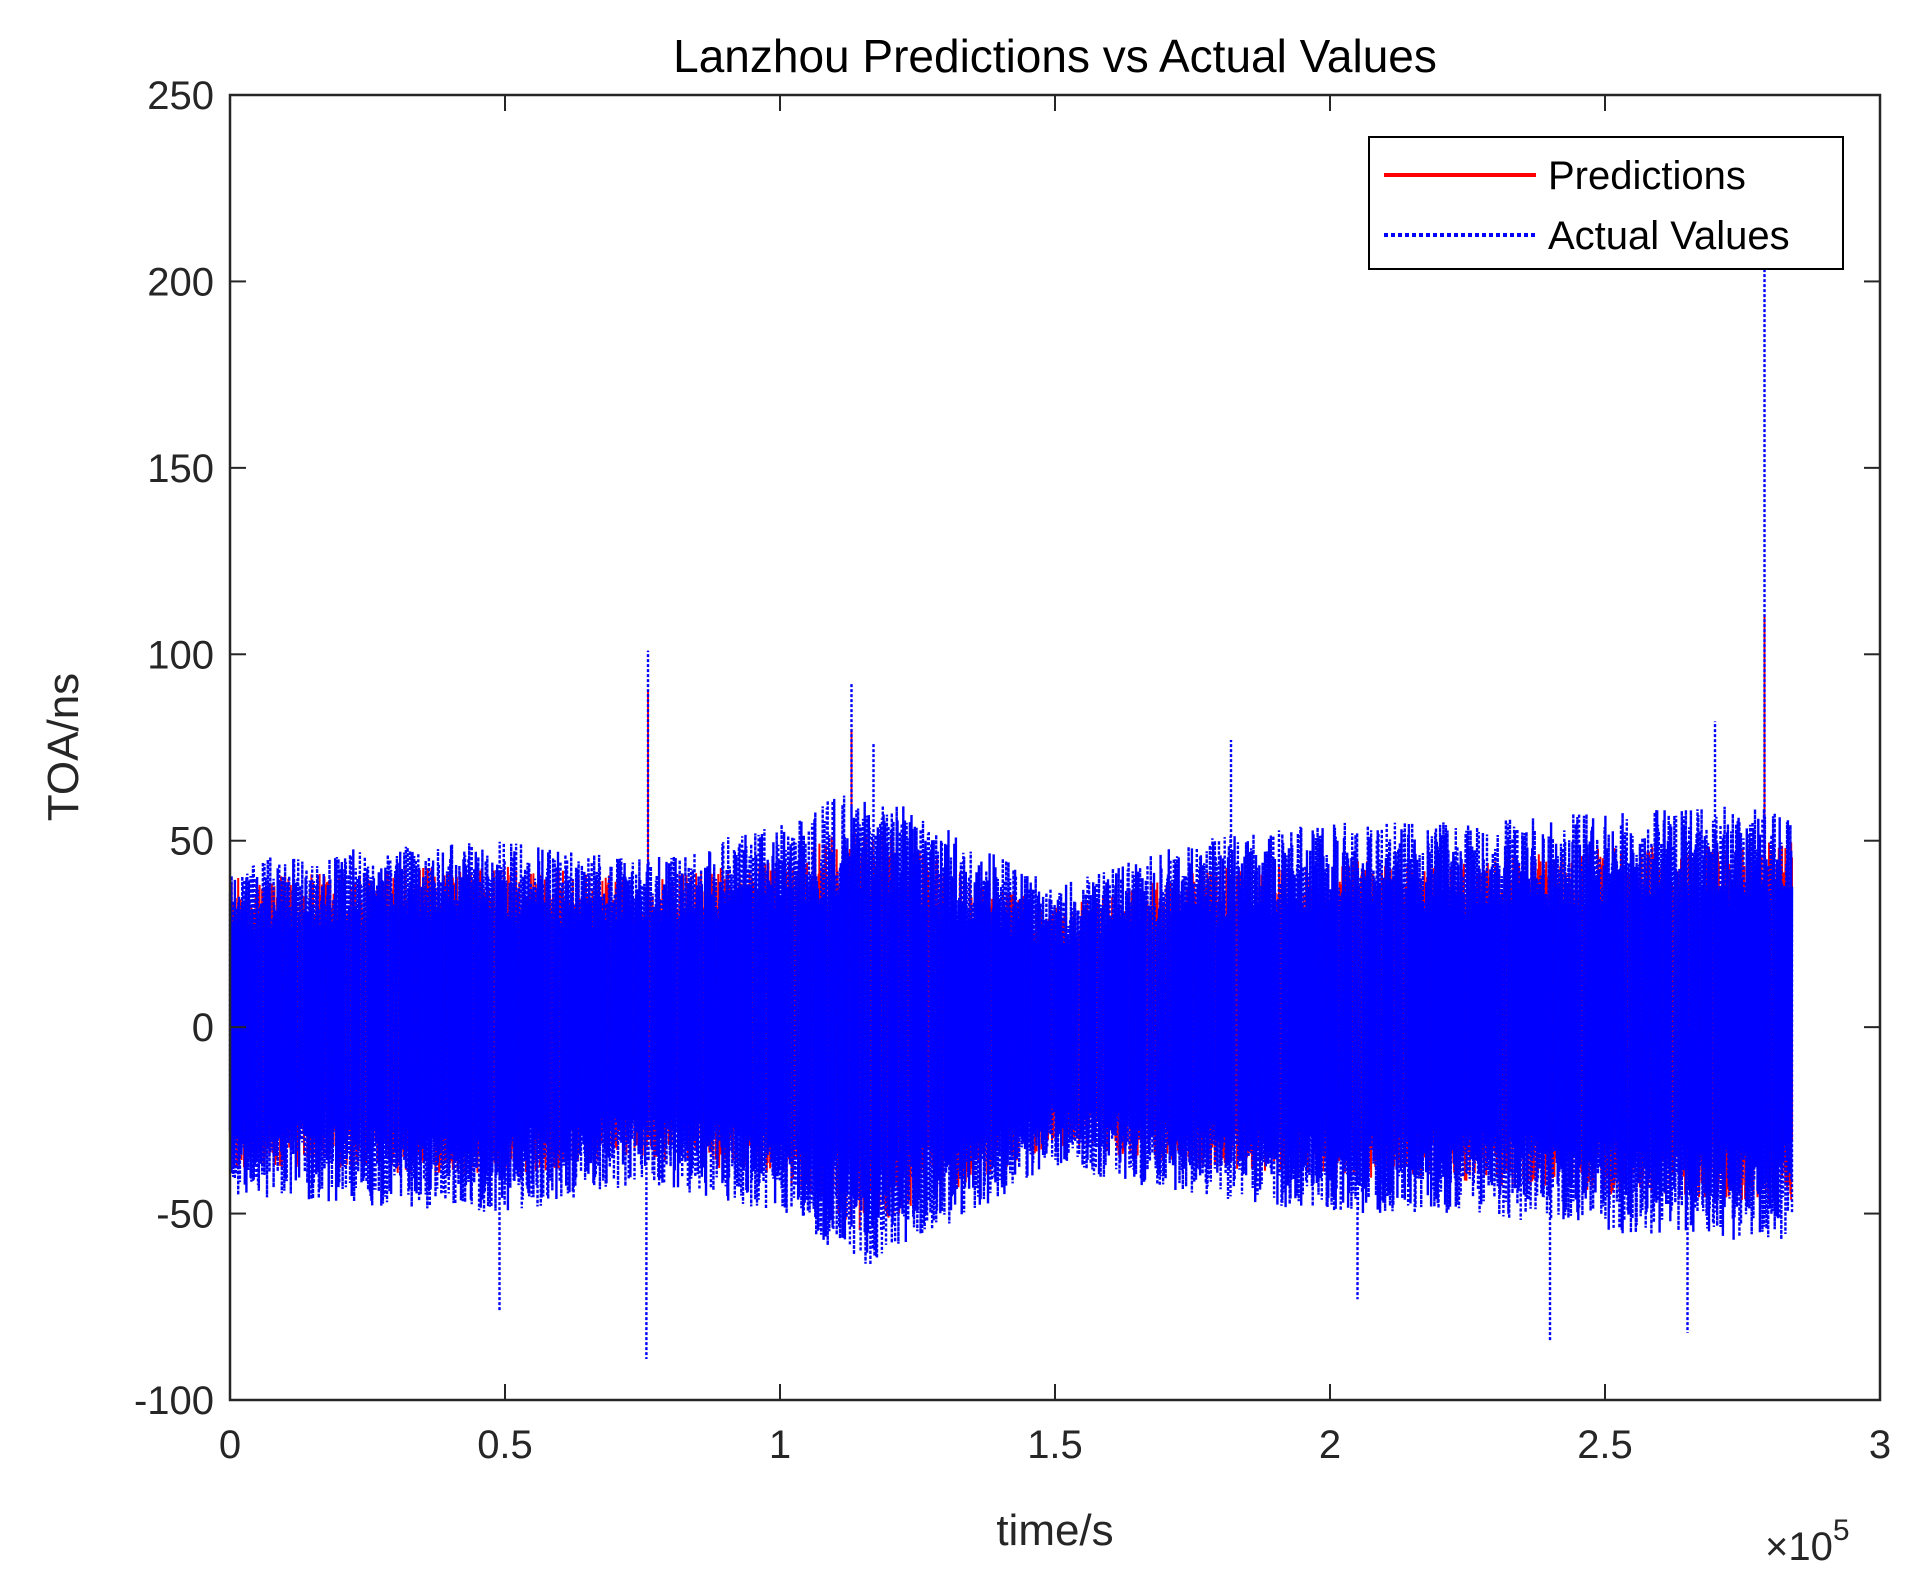 This screenshot has width=1916, height=1580. I want to click on x-tick-label: 0, so click(230, 1445).